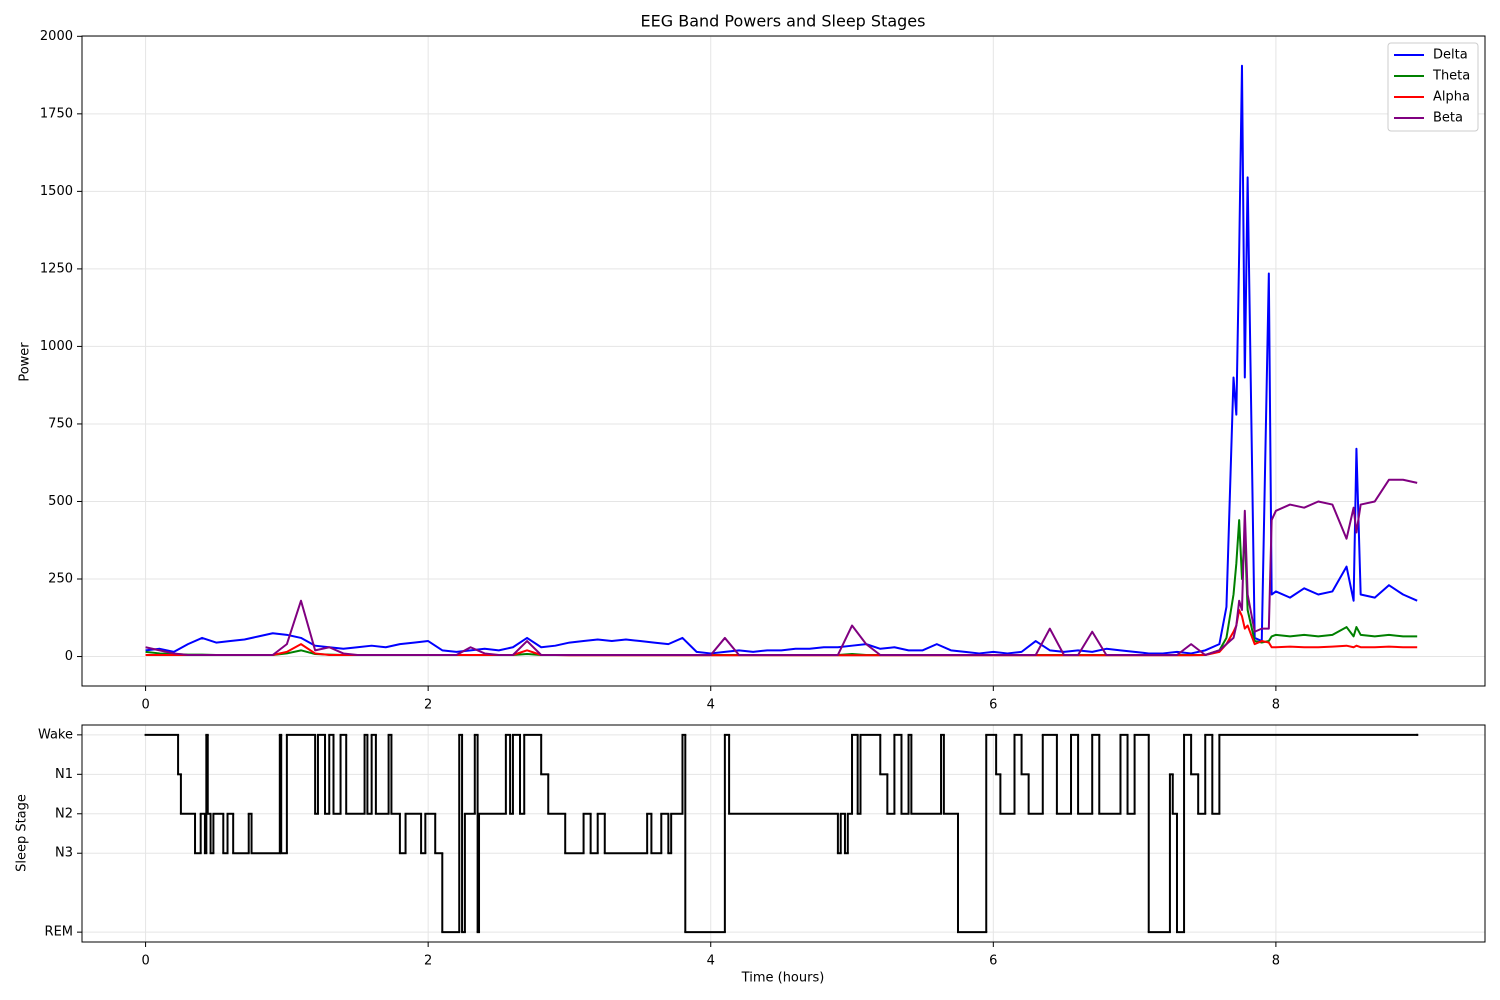  Describe the element at coordinates (60, 579) in the screenshot. I see `y-tick-label: 250` at that location.